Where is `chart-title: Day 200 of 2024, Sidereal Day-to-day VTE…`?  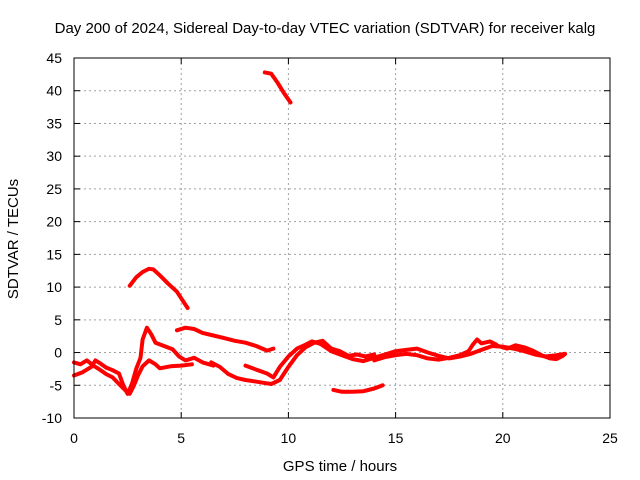
chart-title: Day 200 of 2024, Sidereal Day-to-day VTE… is located at coordinates (325, 28).